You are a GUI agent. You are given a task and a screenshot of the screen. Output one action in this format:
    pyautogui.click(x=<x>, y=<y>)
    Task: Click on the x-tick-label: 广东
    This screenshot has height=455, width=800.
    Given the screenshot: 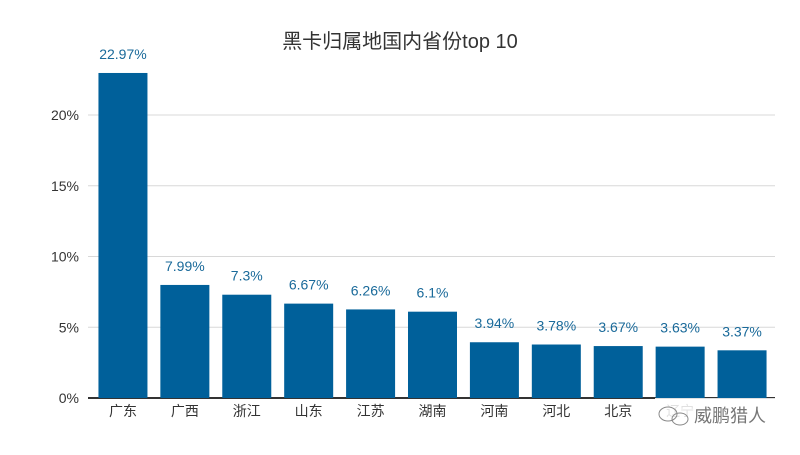 What is the action you would take?
    pyautogui.click(x=123, y=411)
    